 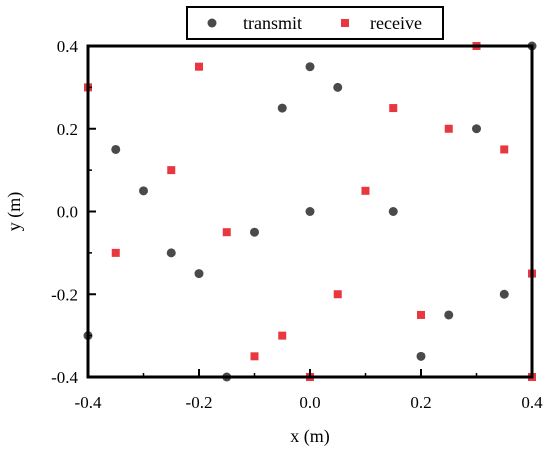 I want to click on x-tick-label: -0.4, so click(x=88, y=402).